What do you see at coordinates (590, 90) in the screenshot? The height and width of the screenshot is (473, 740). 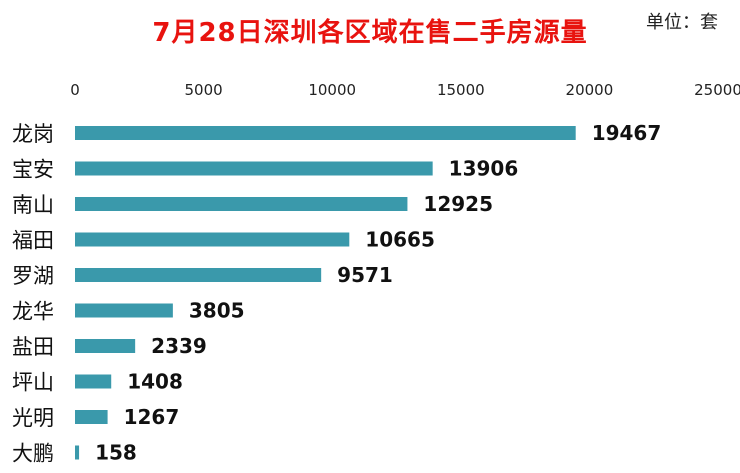 I see `x-tick-label: 20000` at bounding box center [590, 90].